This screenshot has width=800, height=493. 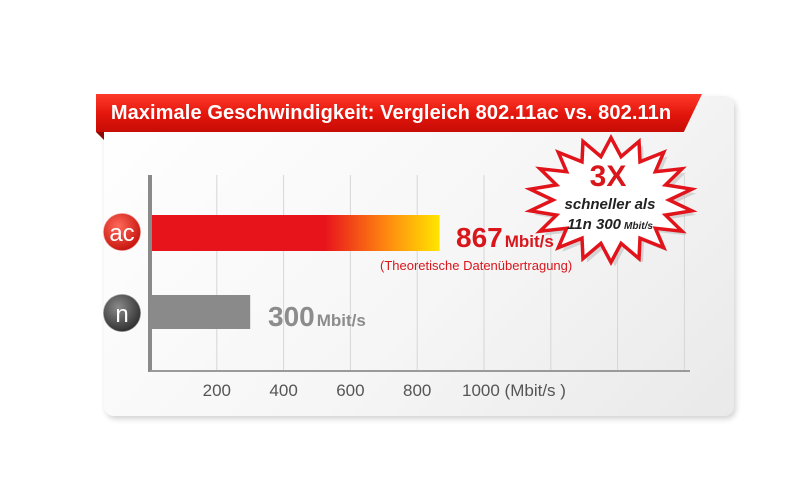 I want to click on n-value-unit: Mbit/s, so click(x=341, y=320).